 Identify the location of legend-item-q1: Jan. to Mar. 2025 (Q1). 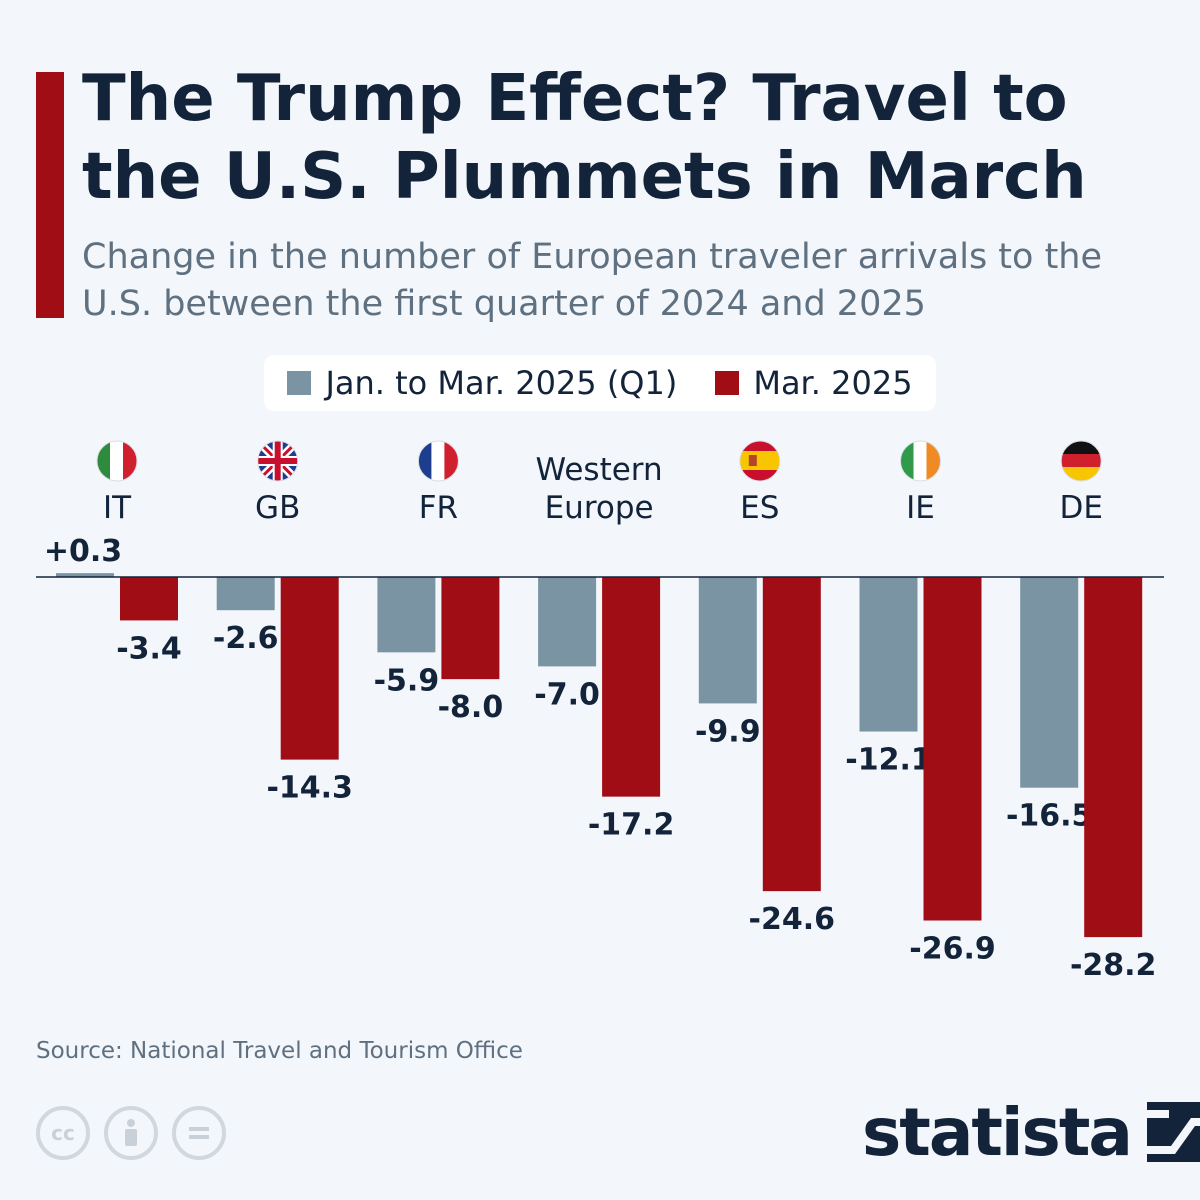
(482, 383).